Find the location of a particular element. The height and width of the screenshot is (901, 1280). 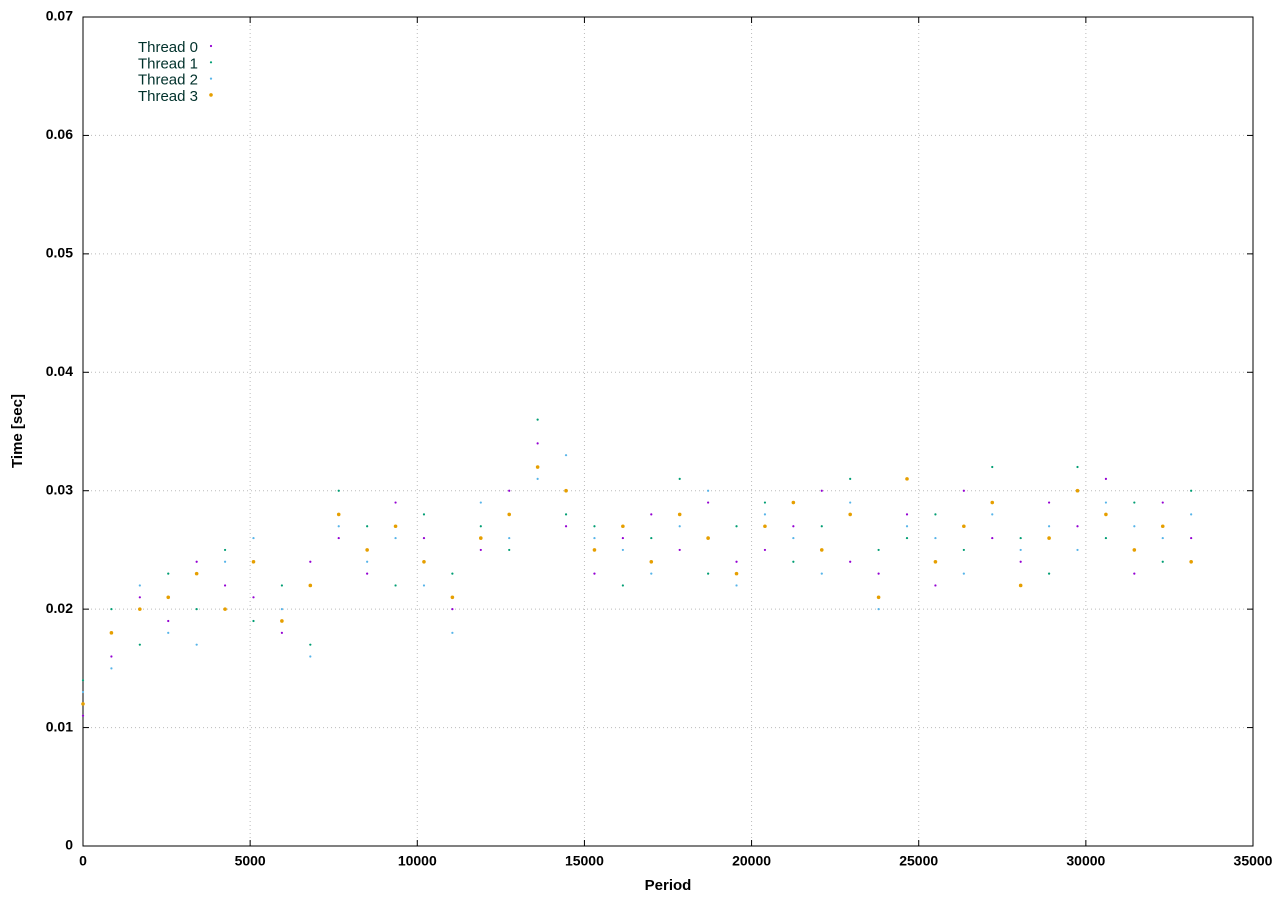

x-tick-label: 30000 is located at coordinates (1085, 861).